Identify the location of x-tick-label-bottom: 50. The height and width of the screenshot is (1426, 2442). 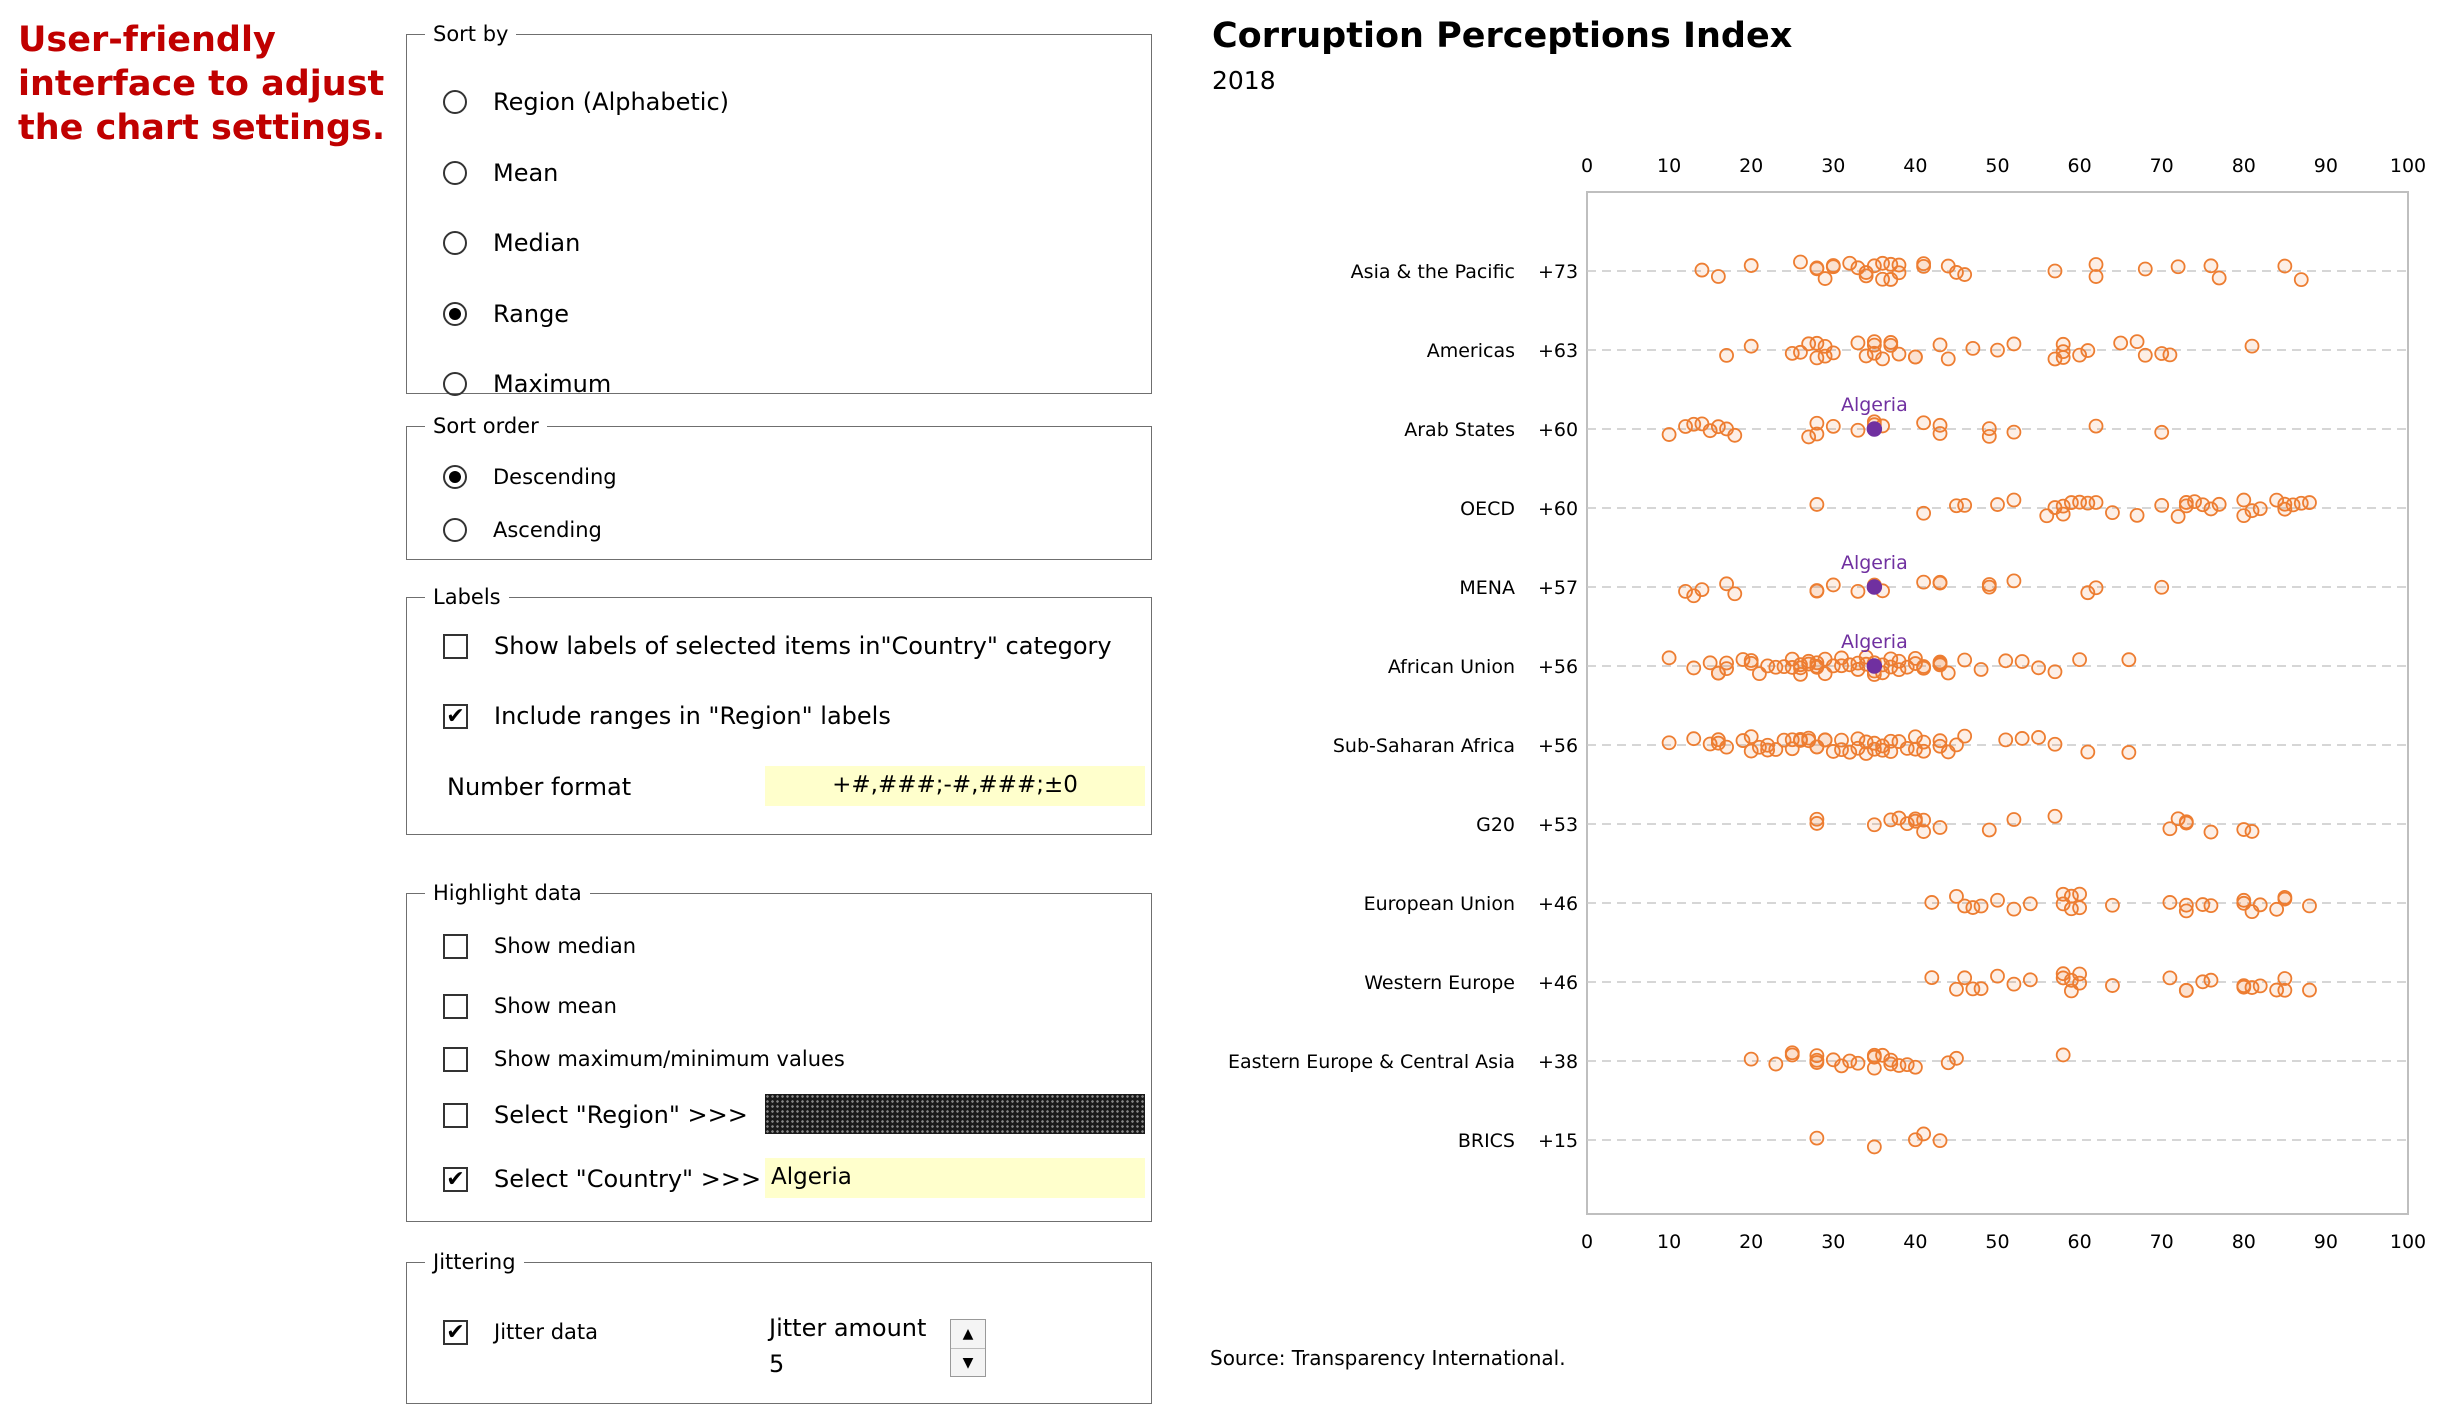
(1997, 1242).